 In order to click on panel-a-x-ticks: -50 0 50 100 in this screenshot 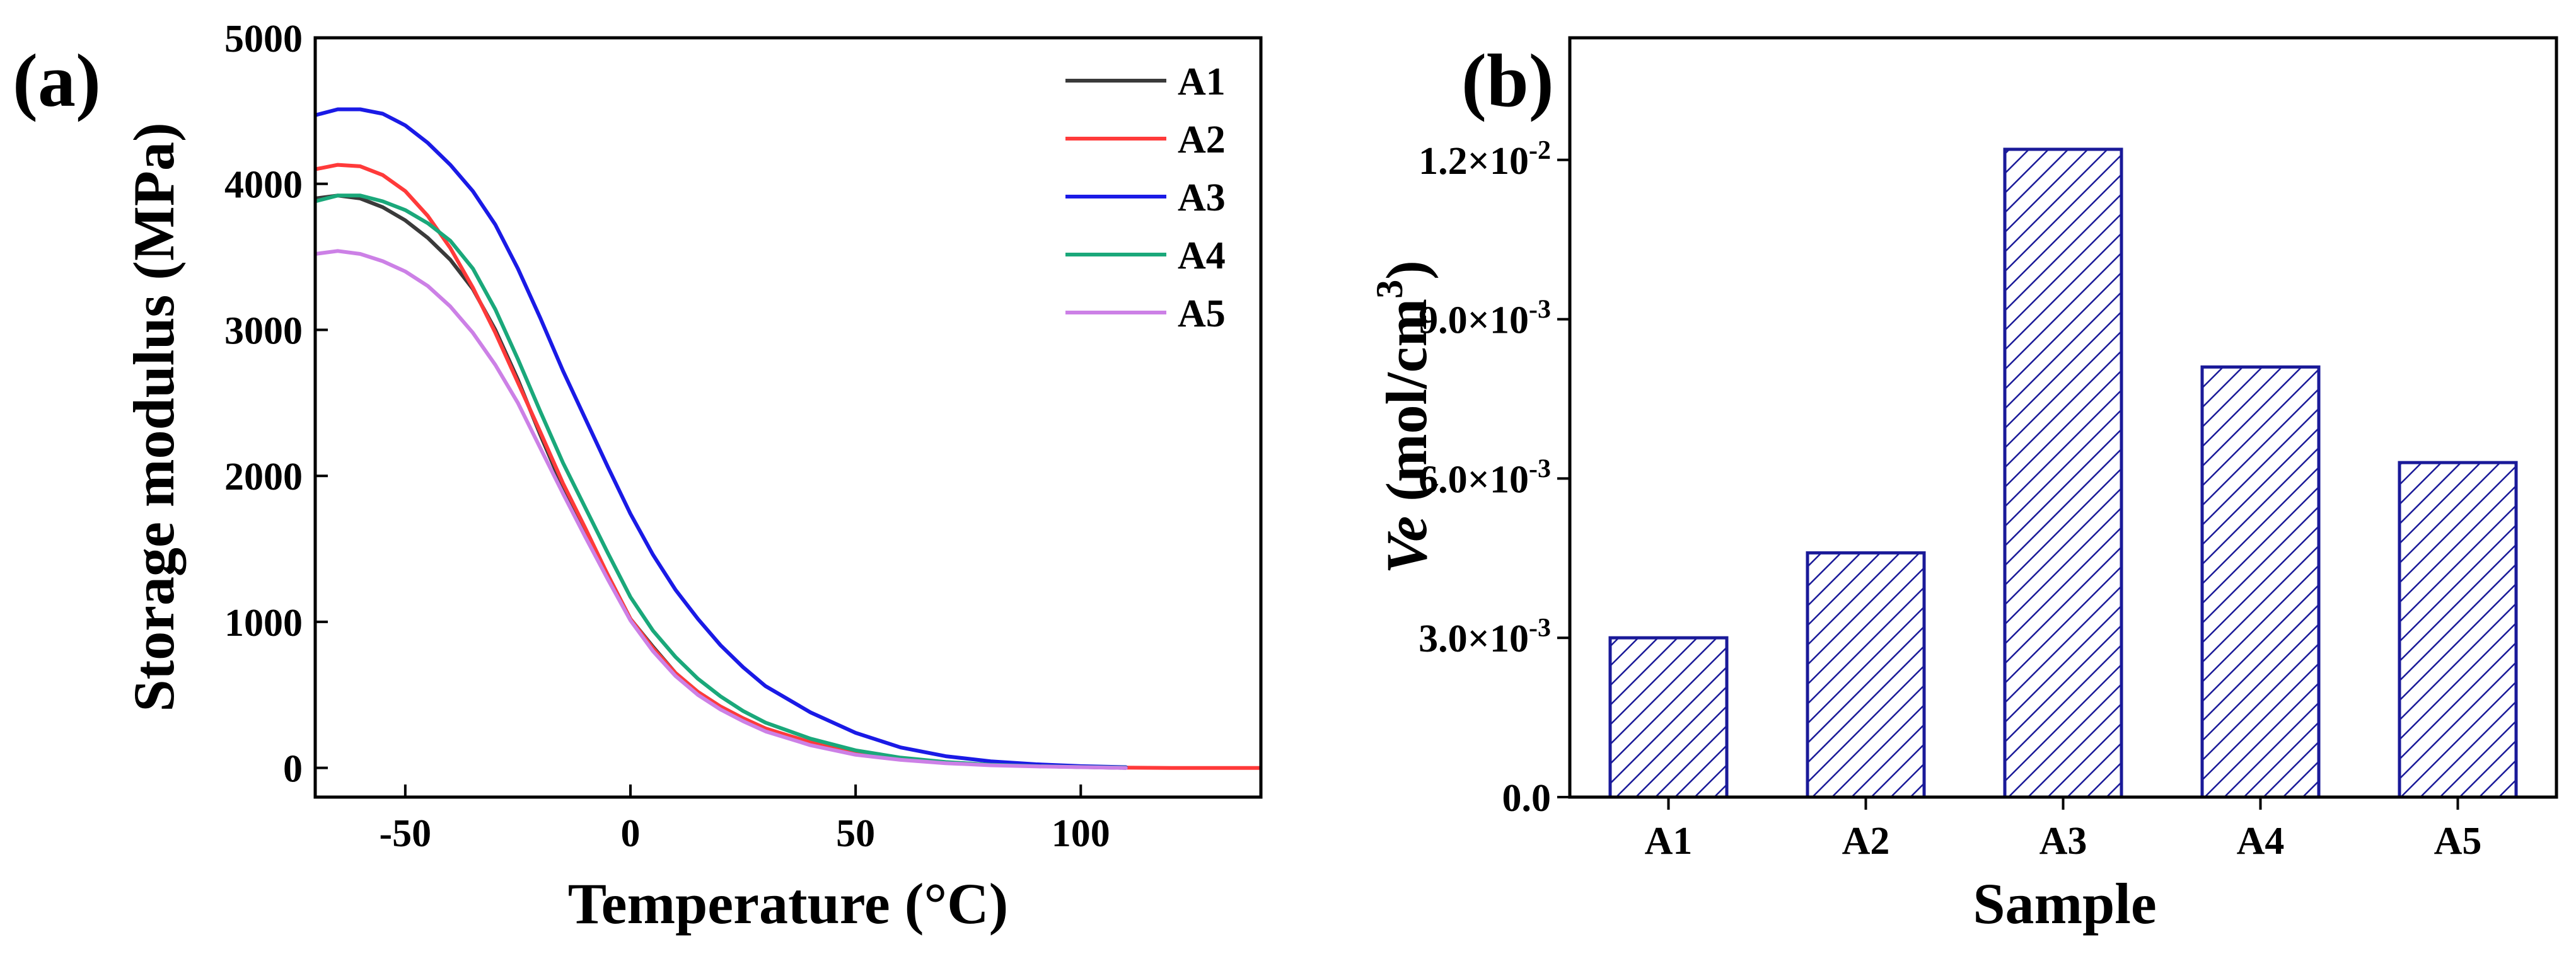, I will do `click(745, 820)`.